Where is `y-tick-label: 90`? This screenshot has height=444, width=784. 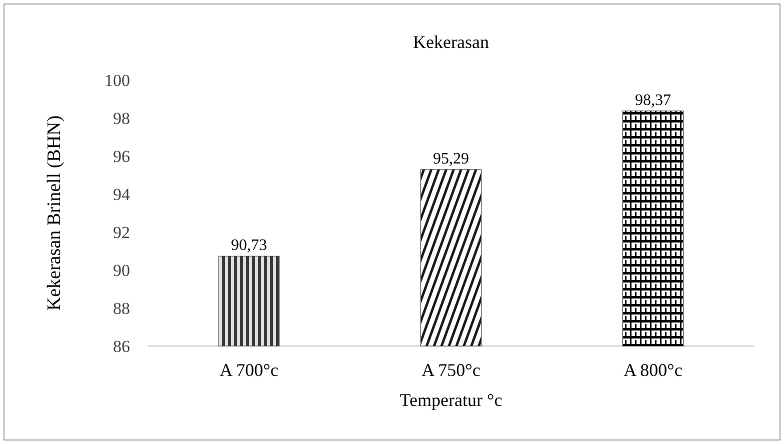
y-tick-label: 90 is located at coordinates (121, 270).